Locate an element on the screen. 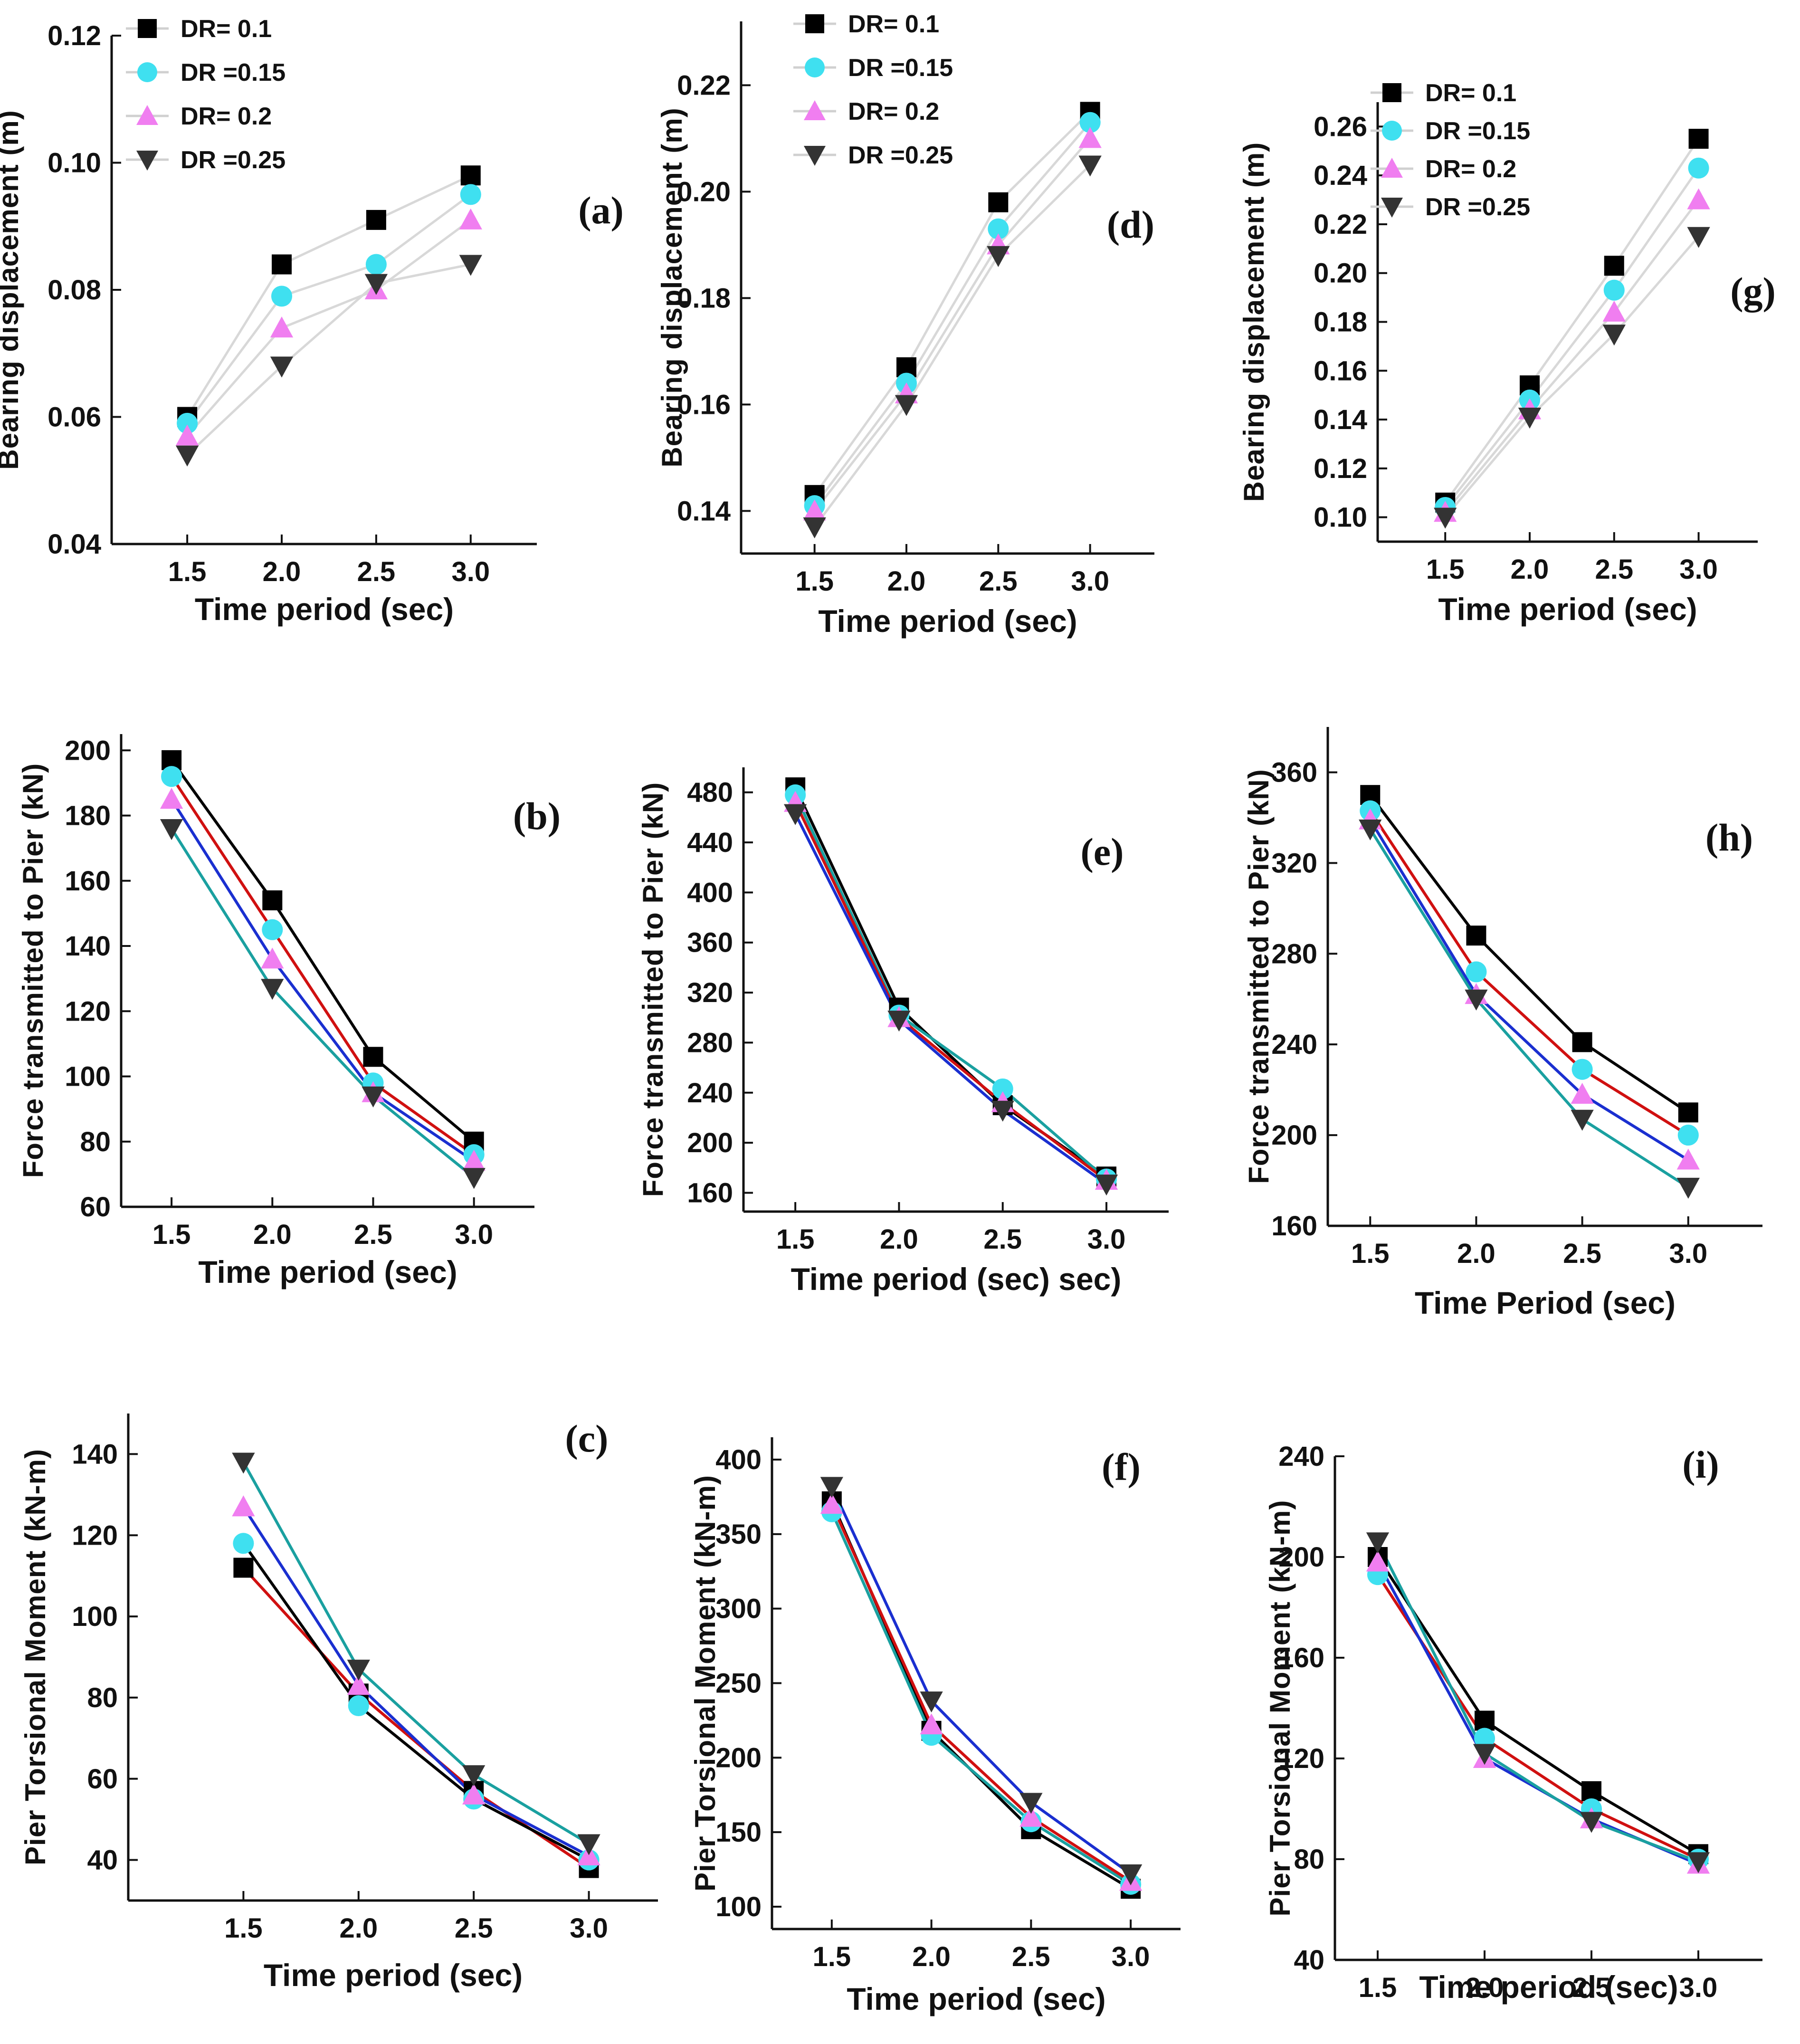 This screenshot has height=2044, width=1800. y-tick-label: 40 is located at coordinates (102, 1861).